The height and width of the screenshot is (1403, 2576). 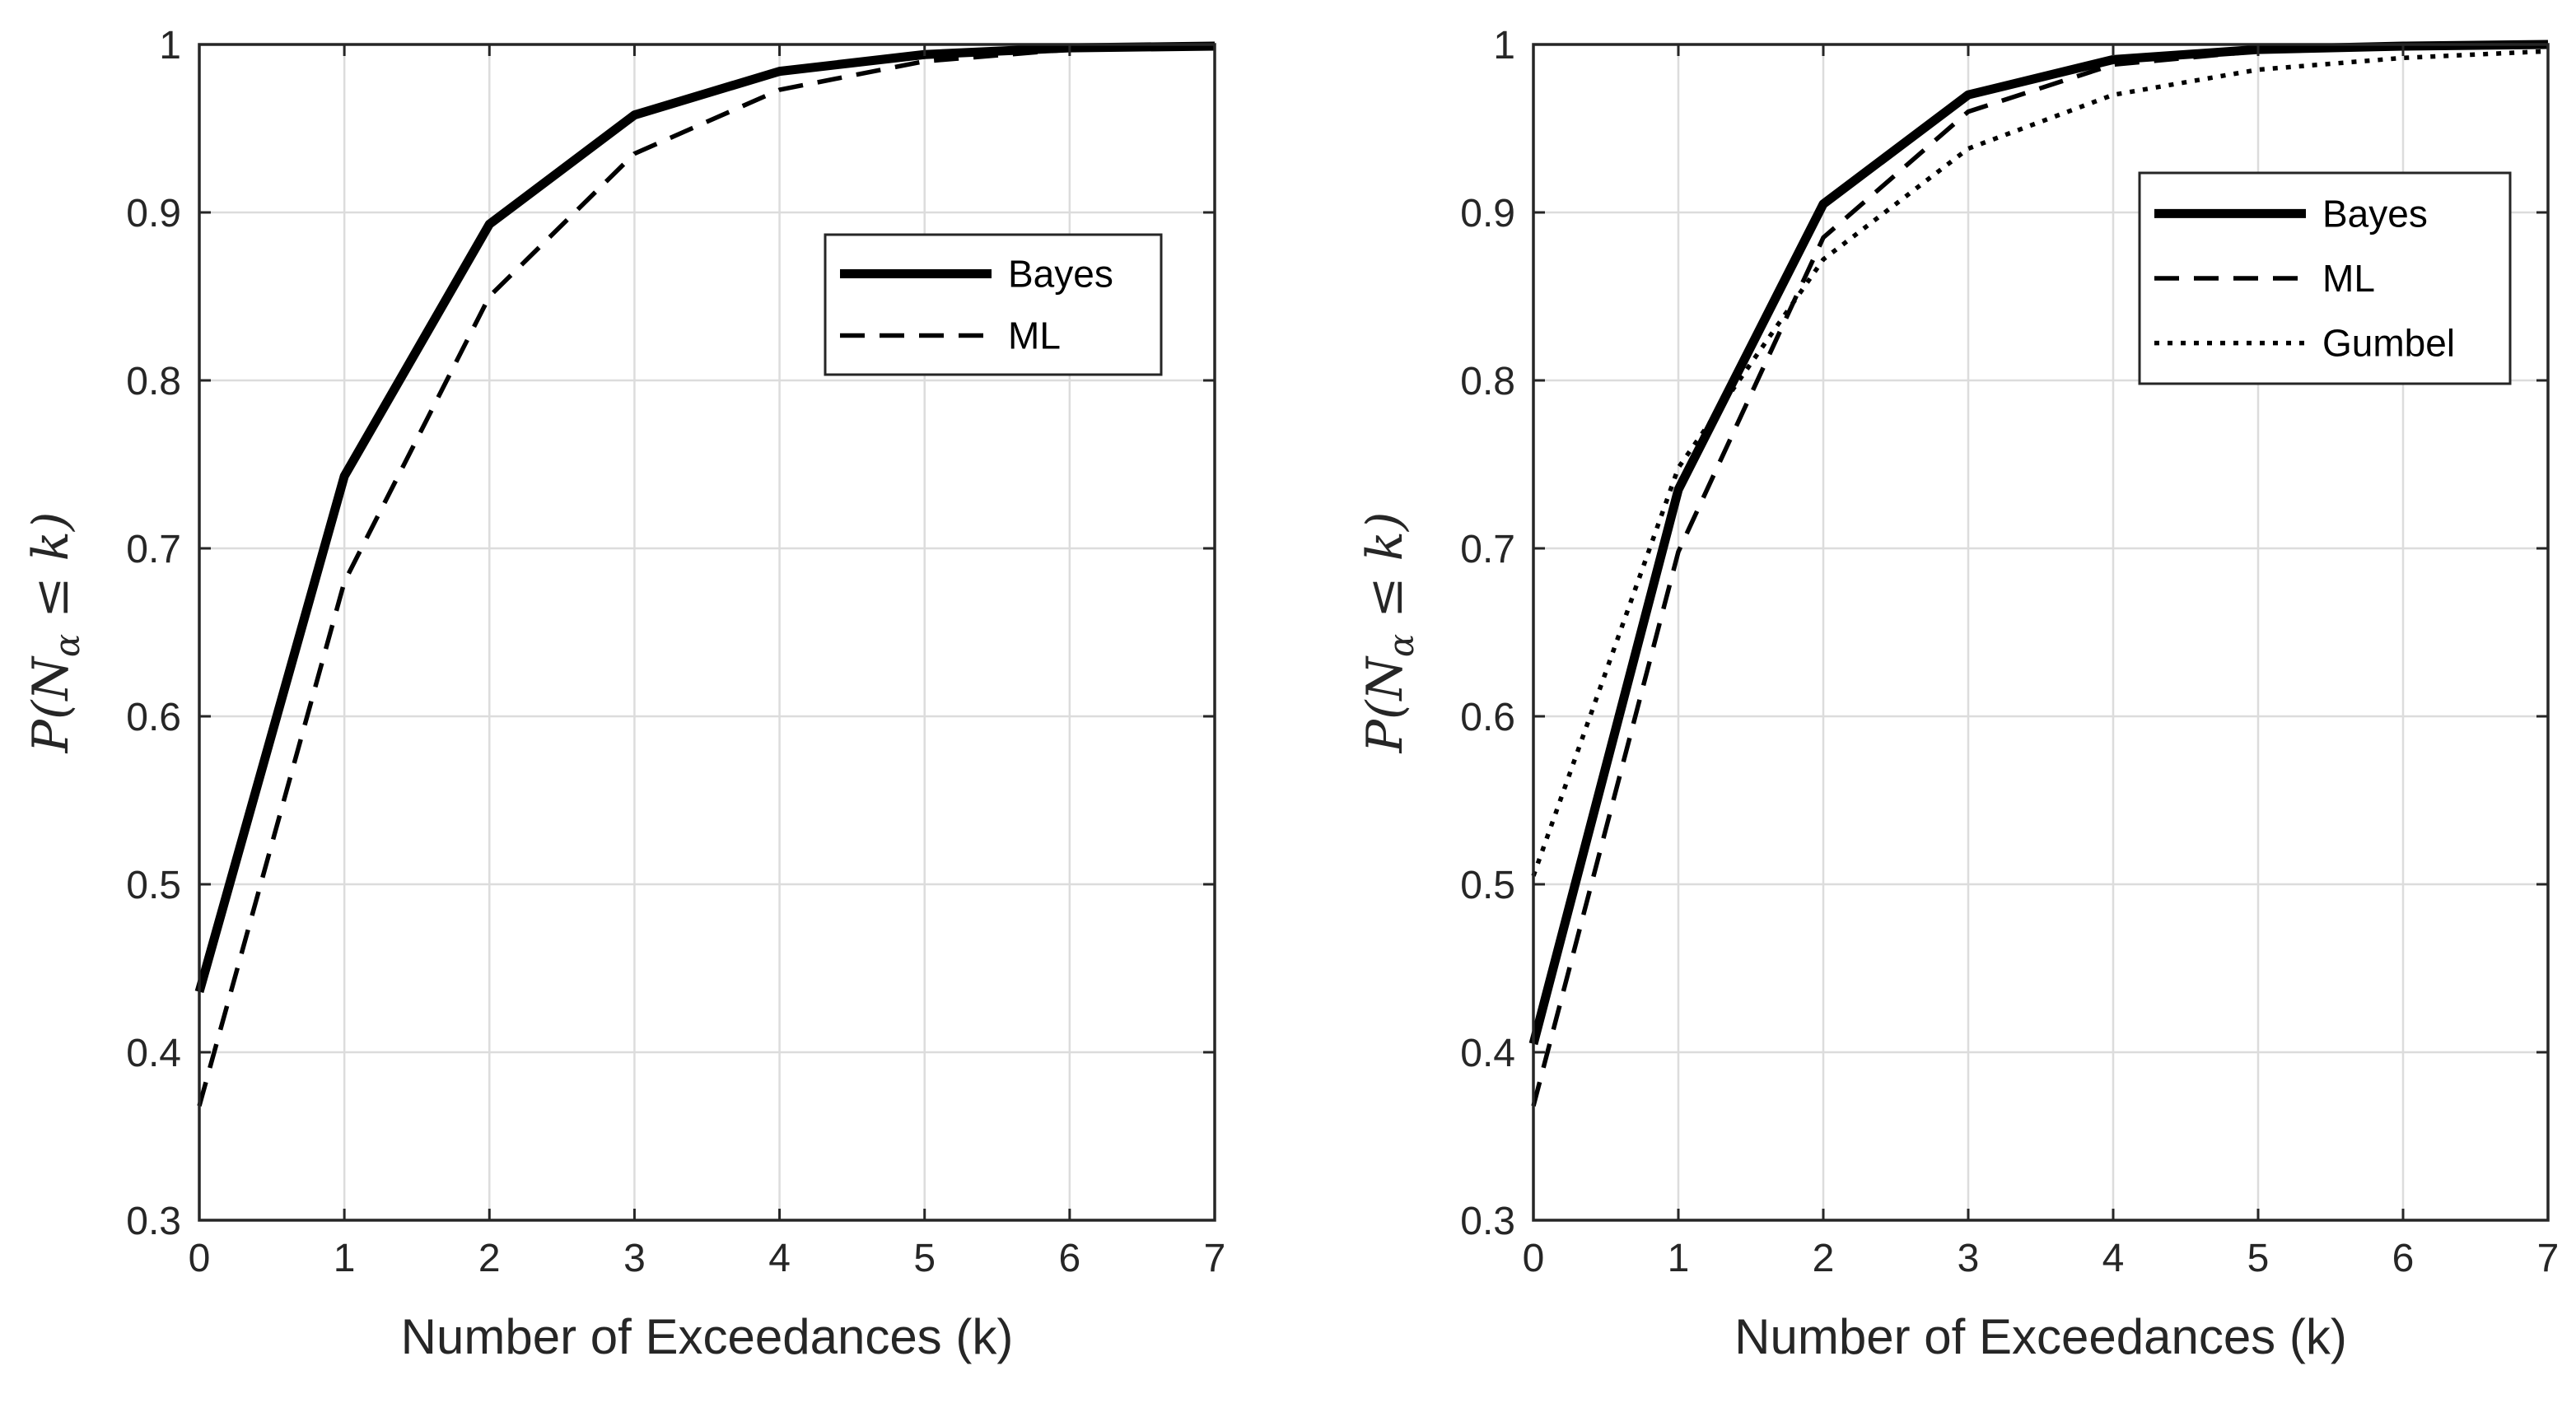 I want to click on legend: Bayes ML Gumbel, so click(x=2325, y=278).